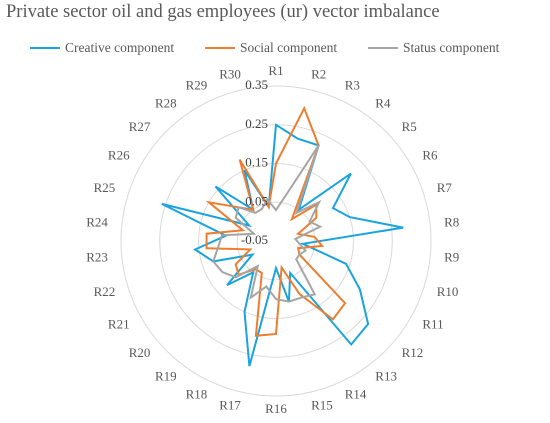 The height and width of the screenshot is (423, 550). I want to click on category-label-r19: R19, so click(166, 376).